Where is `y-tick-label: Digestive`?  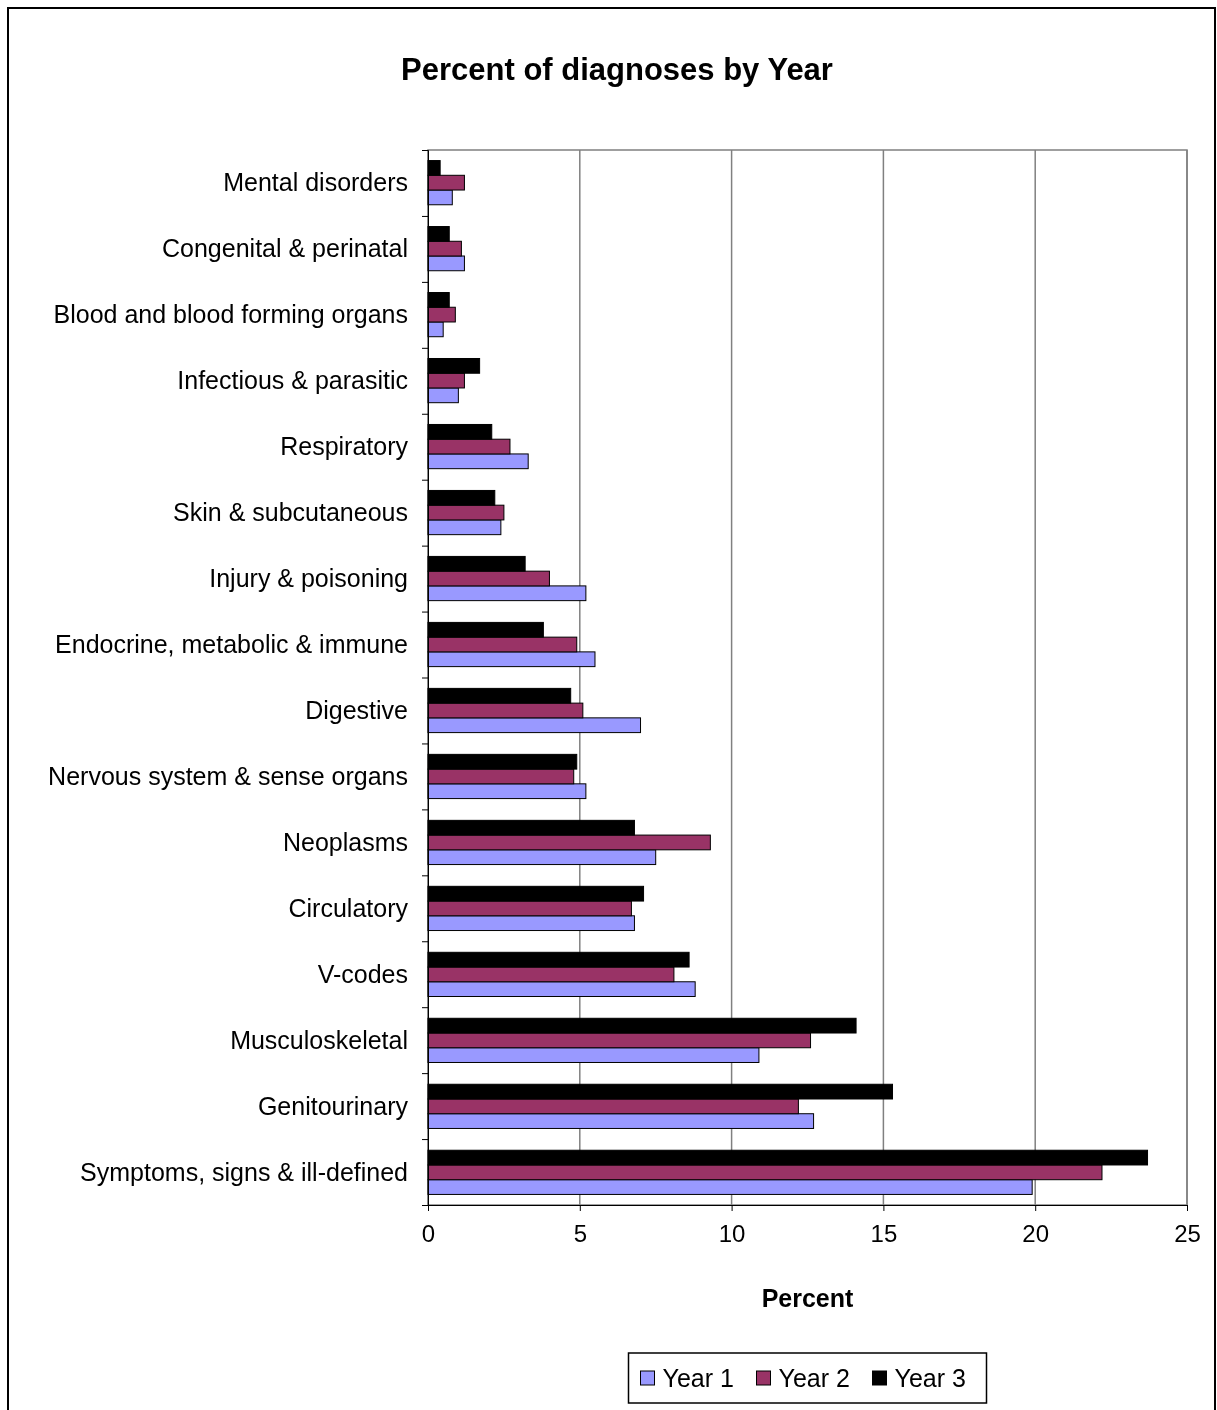
y-tick-label: Digestive is located at coordinates (356, 710).